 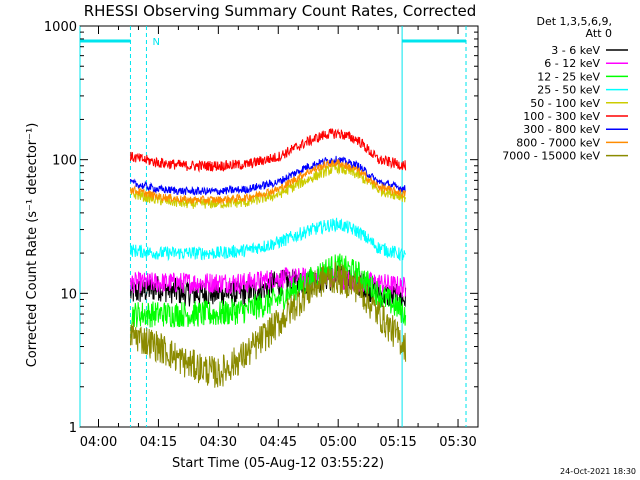 What do you see at coordinates (73, 428) in the screenshot?
I see `y-tick-label: 1` at bounding box center [73, 428].